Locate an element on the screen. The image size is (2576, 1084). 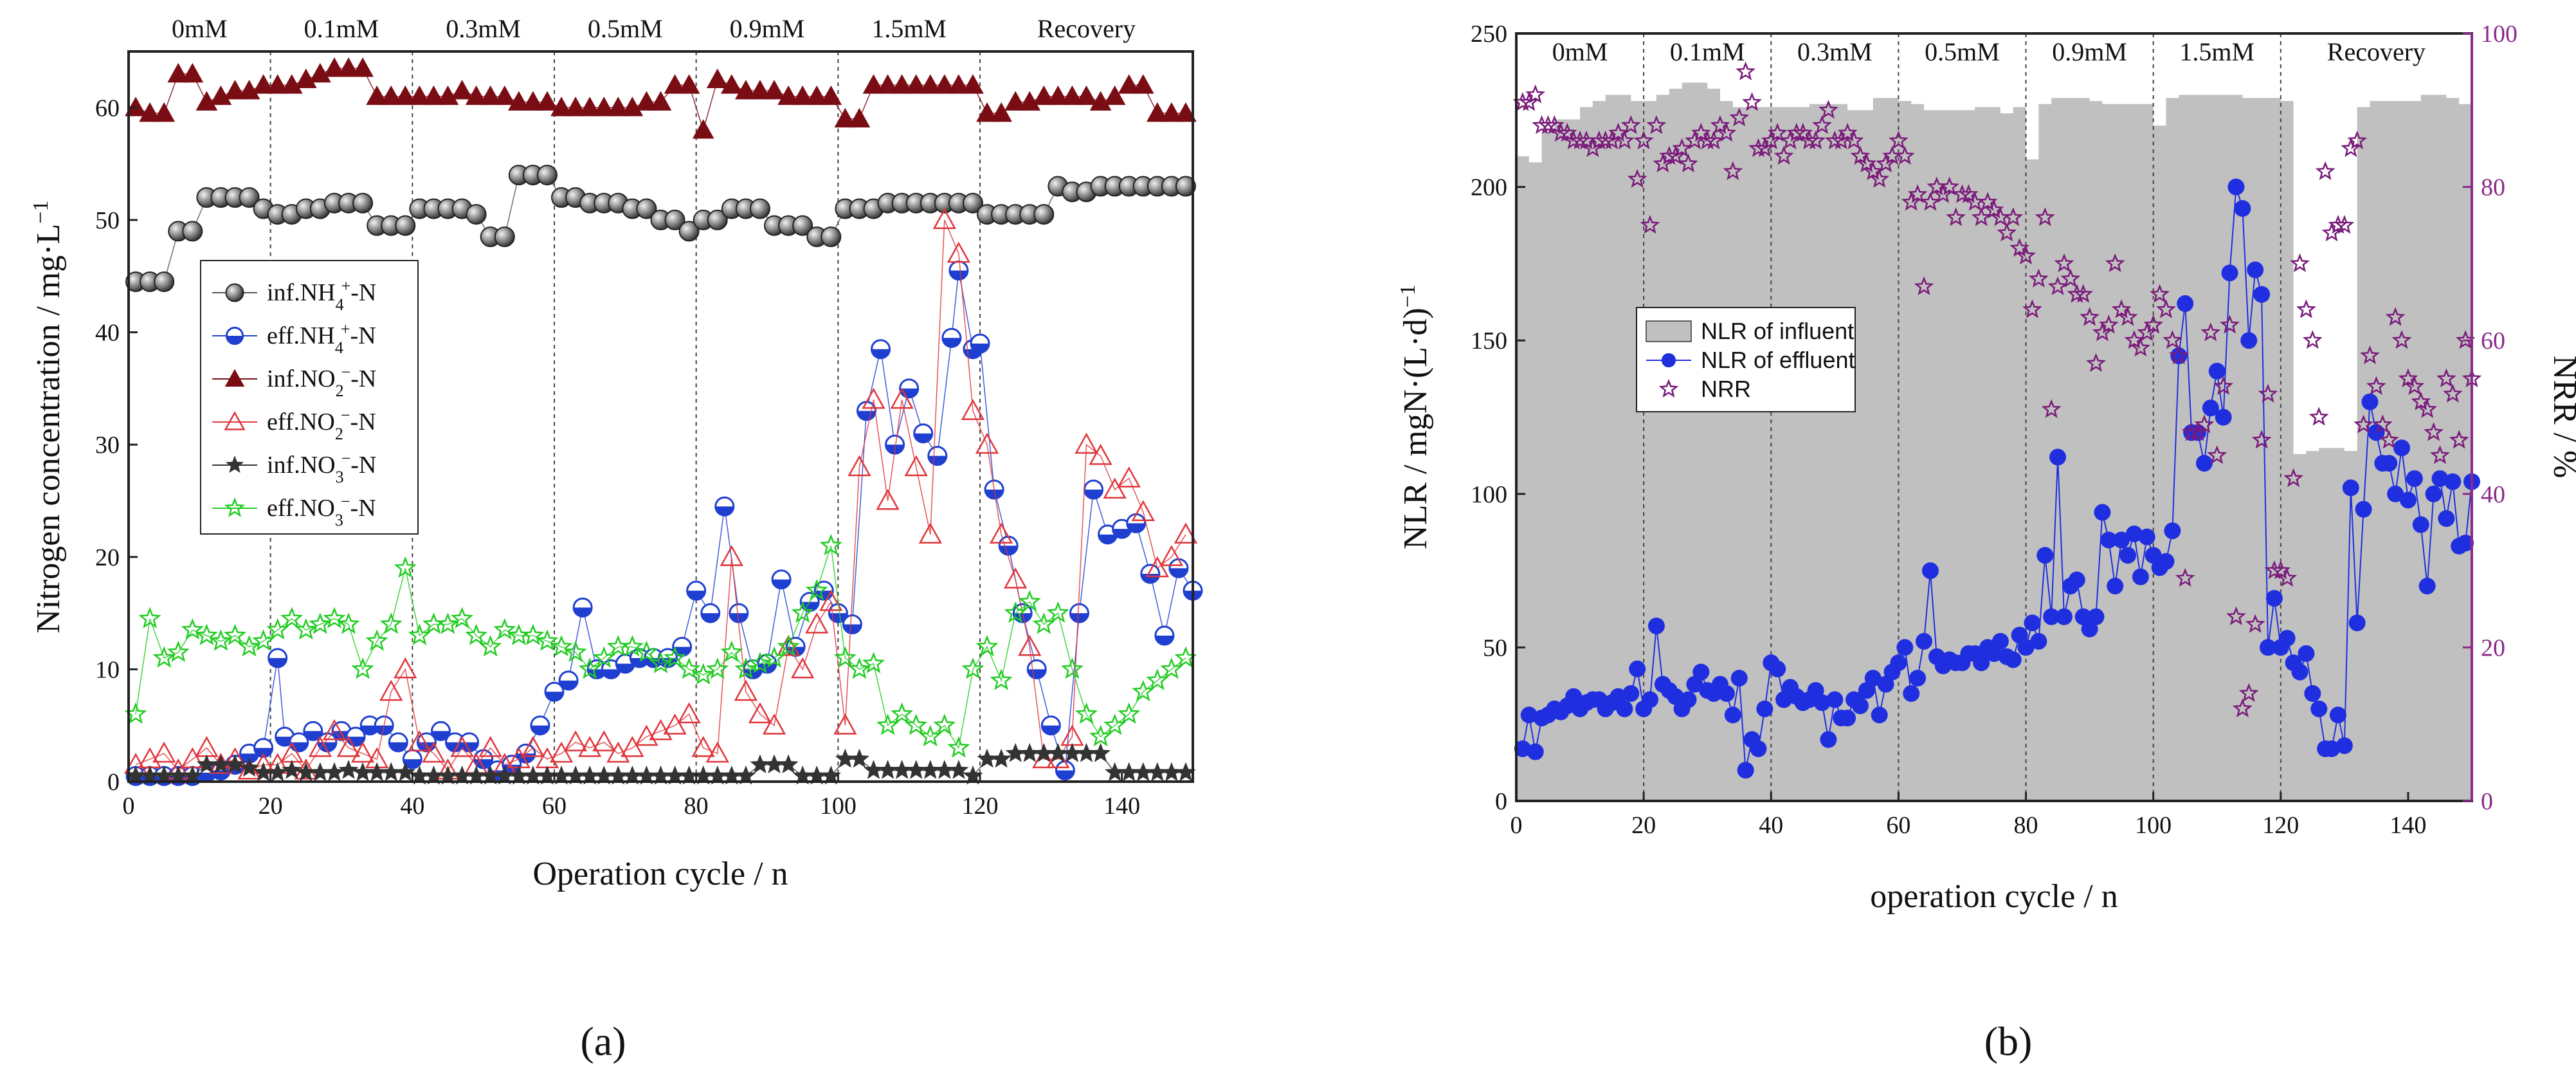
x-ticks-b: 0 20 40 60 80 100 120 140 is located at coordinates (1968, 815).